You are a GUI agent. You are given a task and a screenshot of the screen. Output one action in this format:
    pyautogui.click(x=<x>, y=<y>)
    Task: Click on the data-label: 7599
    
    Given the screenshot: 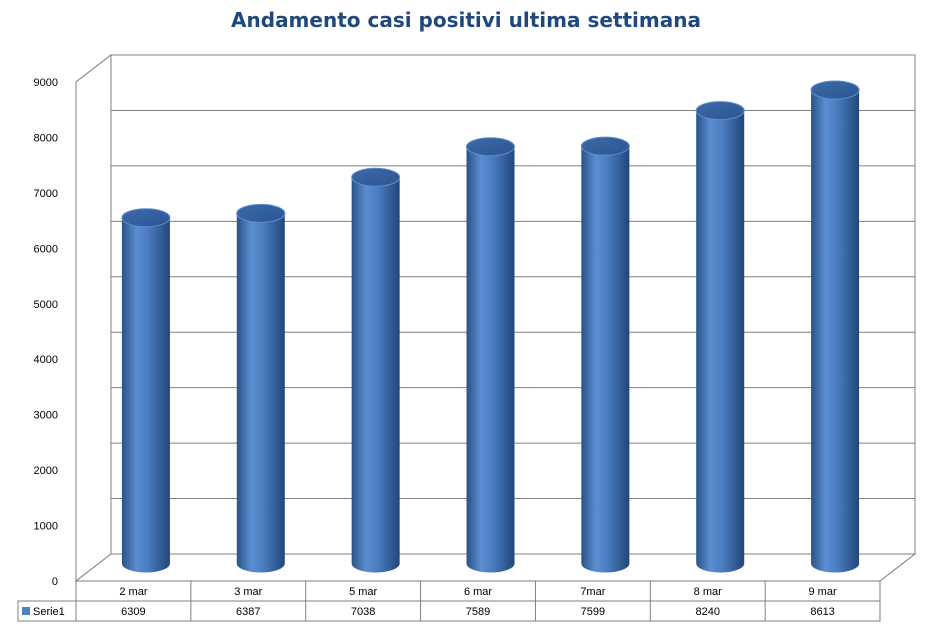 What is the action you would take?
    pyautogui.click(x=593, y=612)
    